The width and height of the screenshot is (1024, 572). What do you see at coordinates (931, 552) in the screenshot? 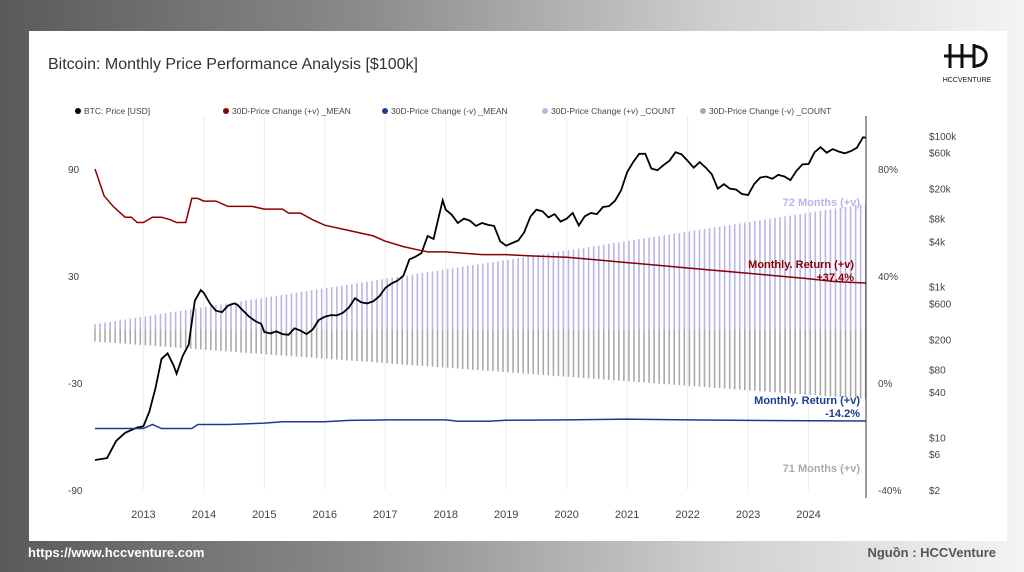
I see `footer-source: Nguồn : HCCVenture` at bounding box center [931, 552].